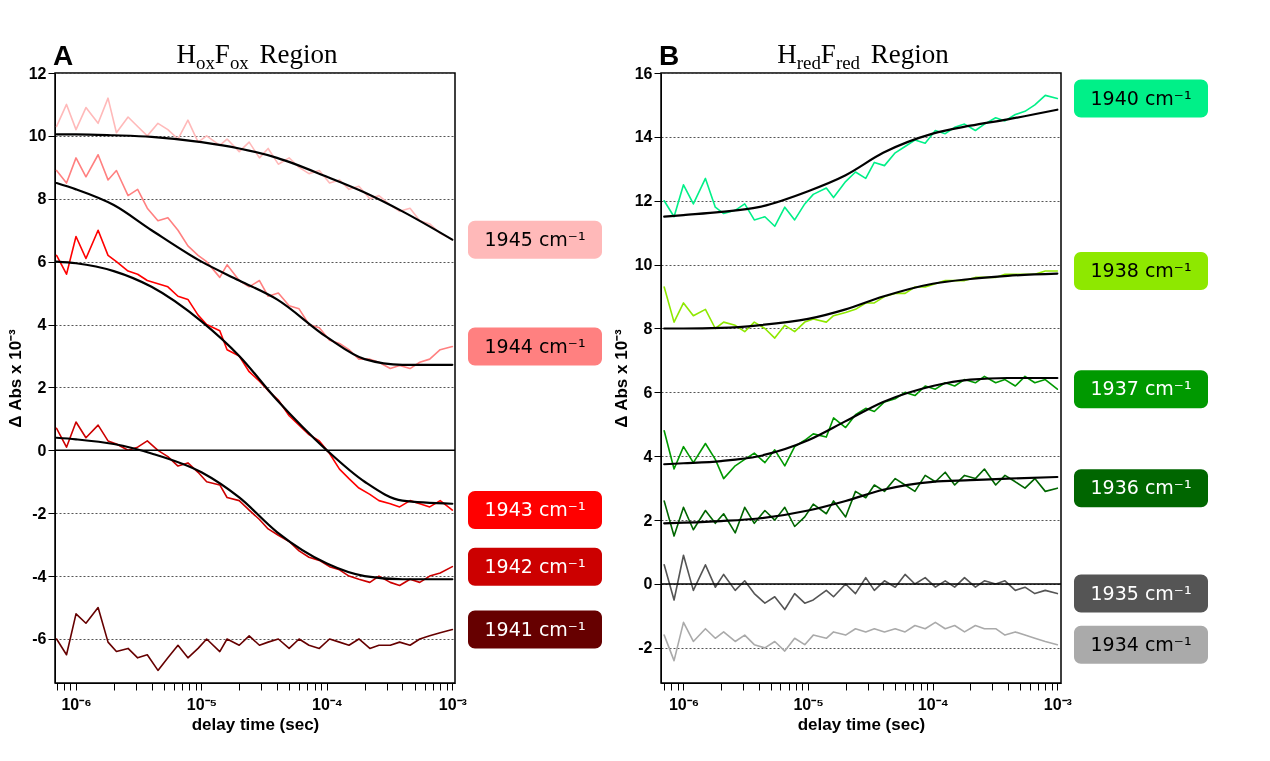  Describe the element at coordinates (63, 55) in the screenshot. I see `text: A` at that location.